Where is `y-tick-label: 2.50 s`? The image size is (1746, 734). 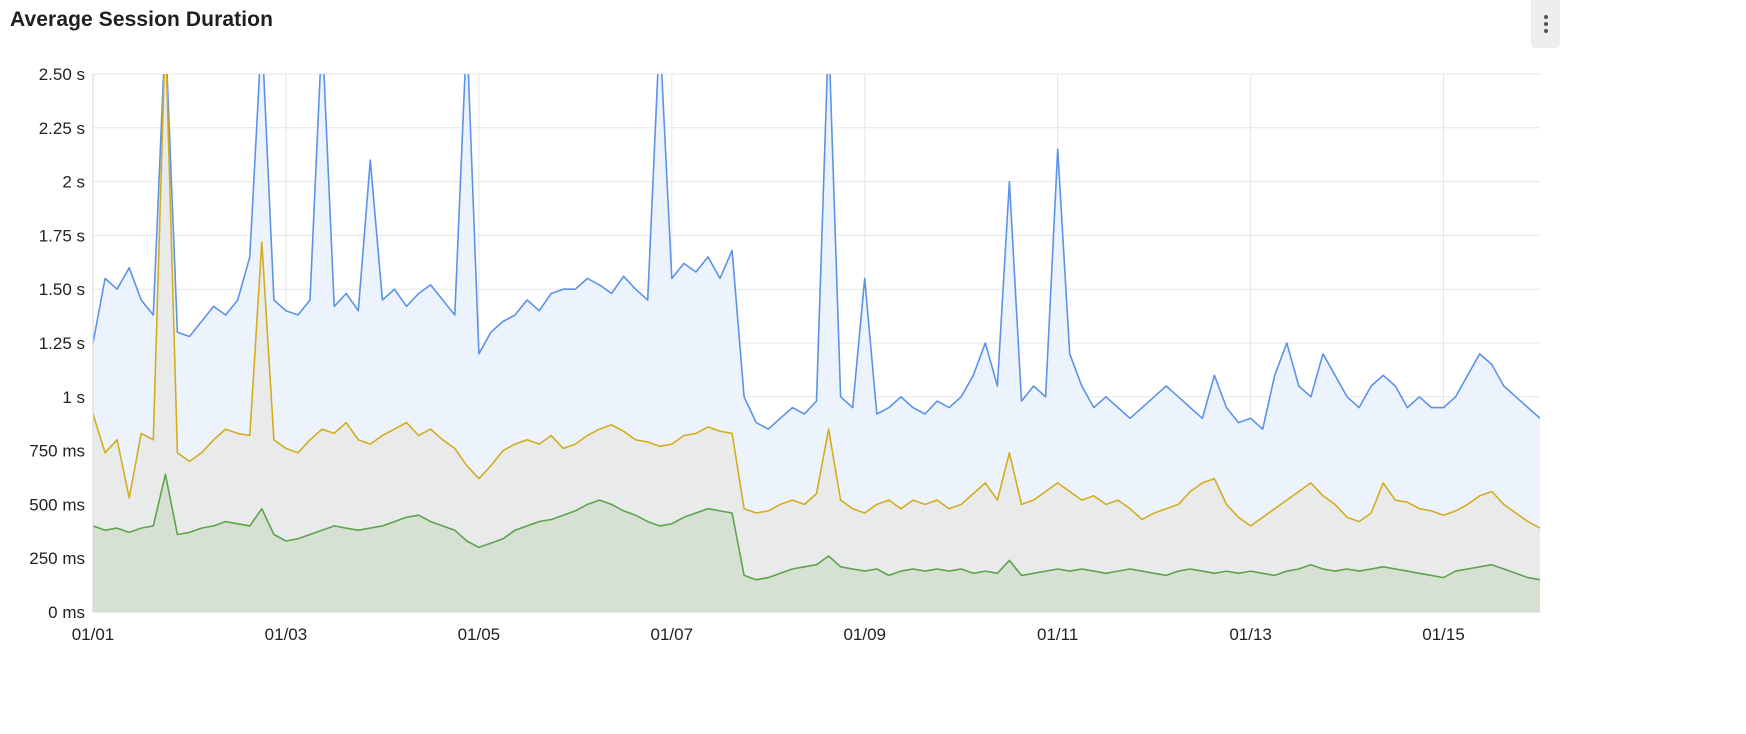 y-tick-label: 2.50 s is located at coordinates (62, 74).